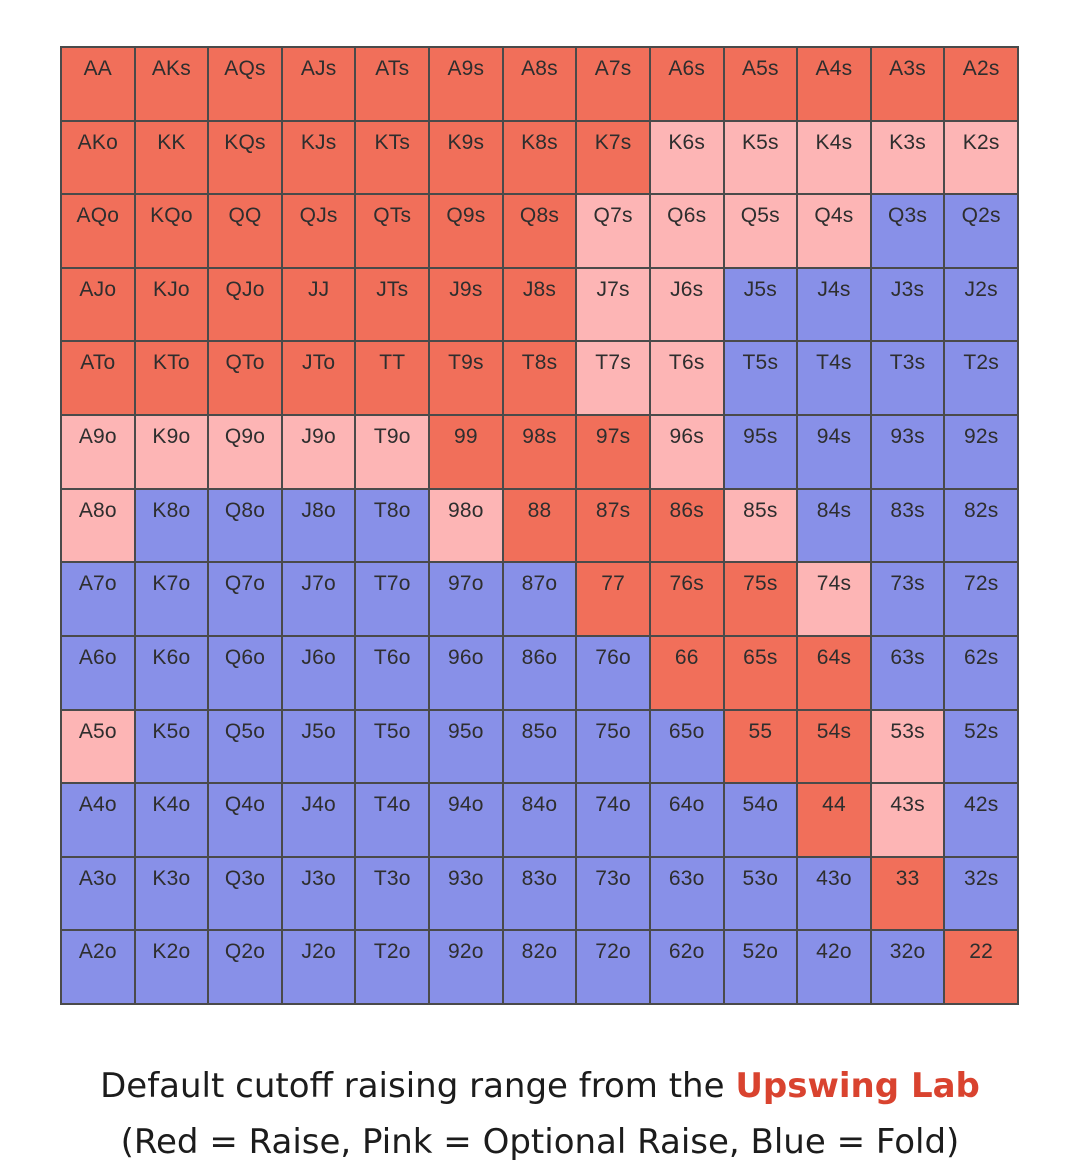 This screenshot has height=1170, width=1080. What do you see at coordinates (318, 510) in the screenshot?
I see `hand-label: J8o` at bounding box center [318, 510].